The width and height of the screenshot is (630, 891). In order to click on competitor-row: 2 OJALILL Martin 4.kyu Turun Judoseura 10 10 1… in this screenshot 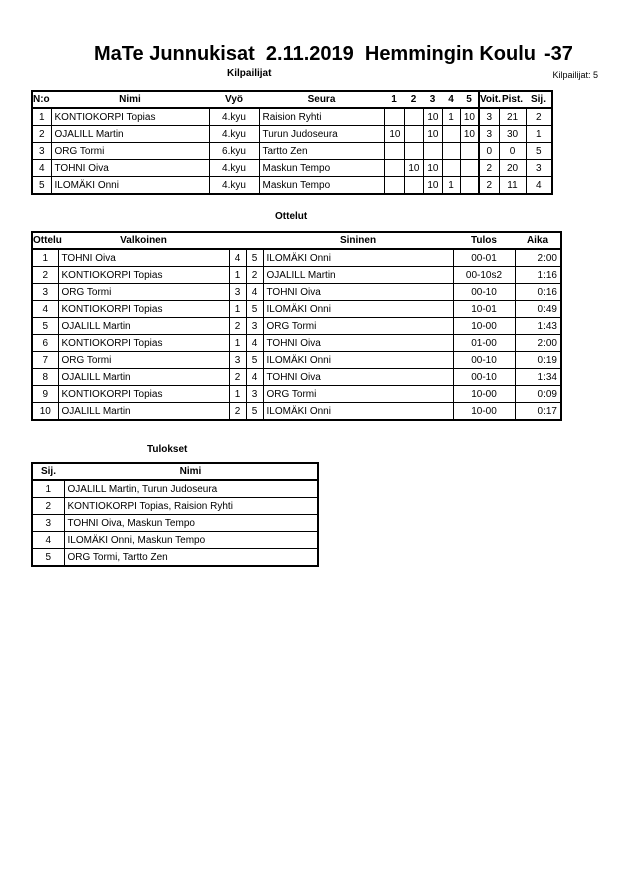, I will do `click(292, 134)`.